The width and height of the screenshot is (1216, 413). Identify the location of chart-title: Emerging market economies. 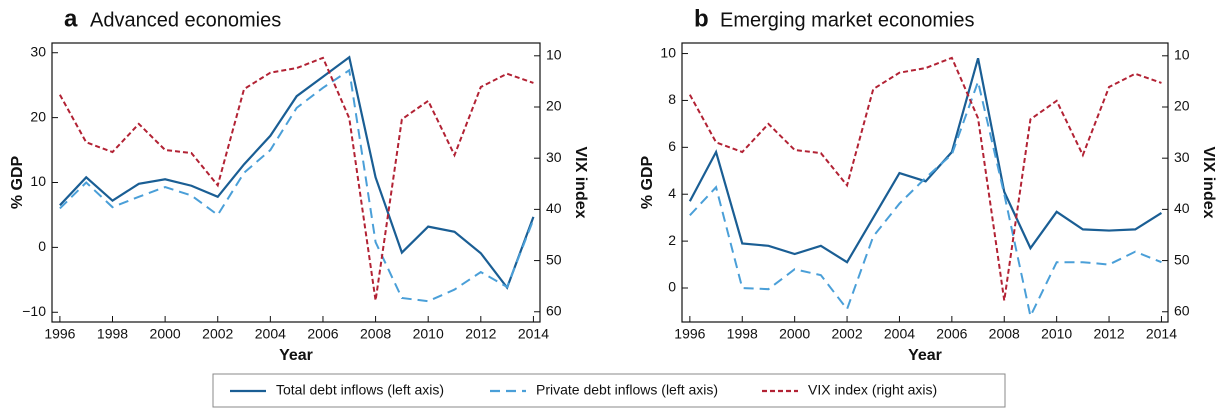
(847, 20).